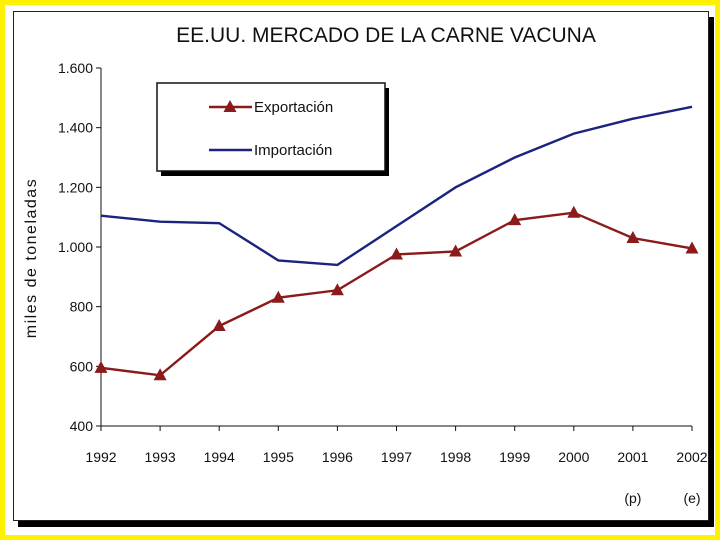 This screenshot has height=540, width=720. Describe the element at coordinates (455, 457) in the screenshot. I see `x-tick-label: 1998` at that location.